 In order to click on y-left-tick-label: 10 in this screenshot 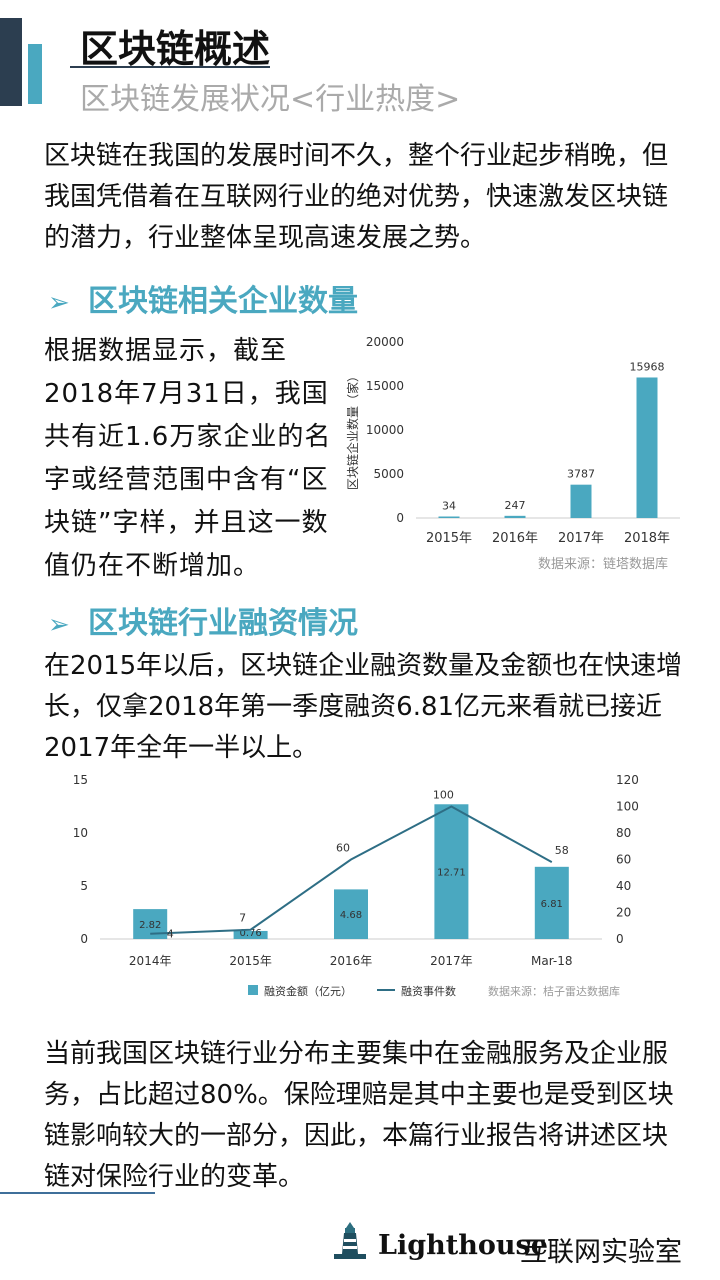, I will do `click(80, 833)`.